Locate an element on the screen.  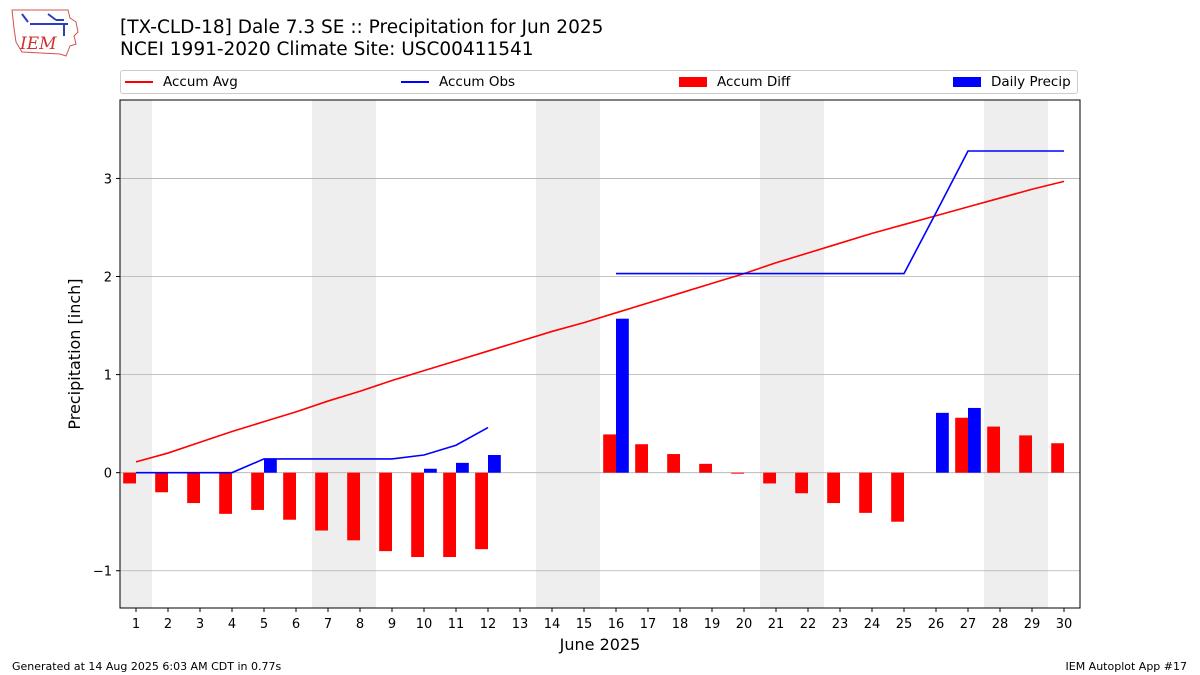
legend-item-accum-diff: Accum Diff is located at coordinates (734, 82).